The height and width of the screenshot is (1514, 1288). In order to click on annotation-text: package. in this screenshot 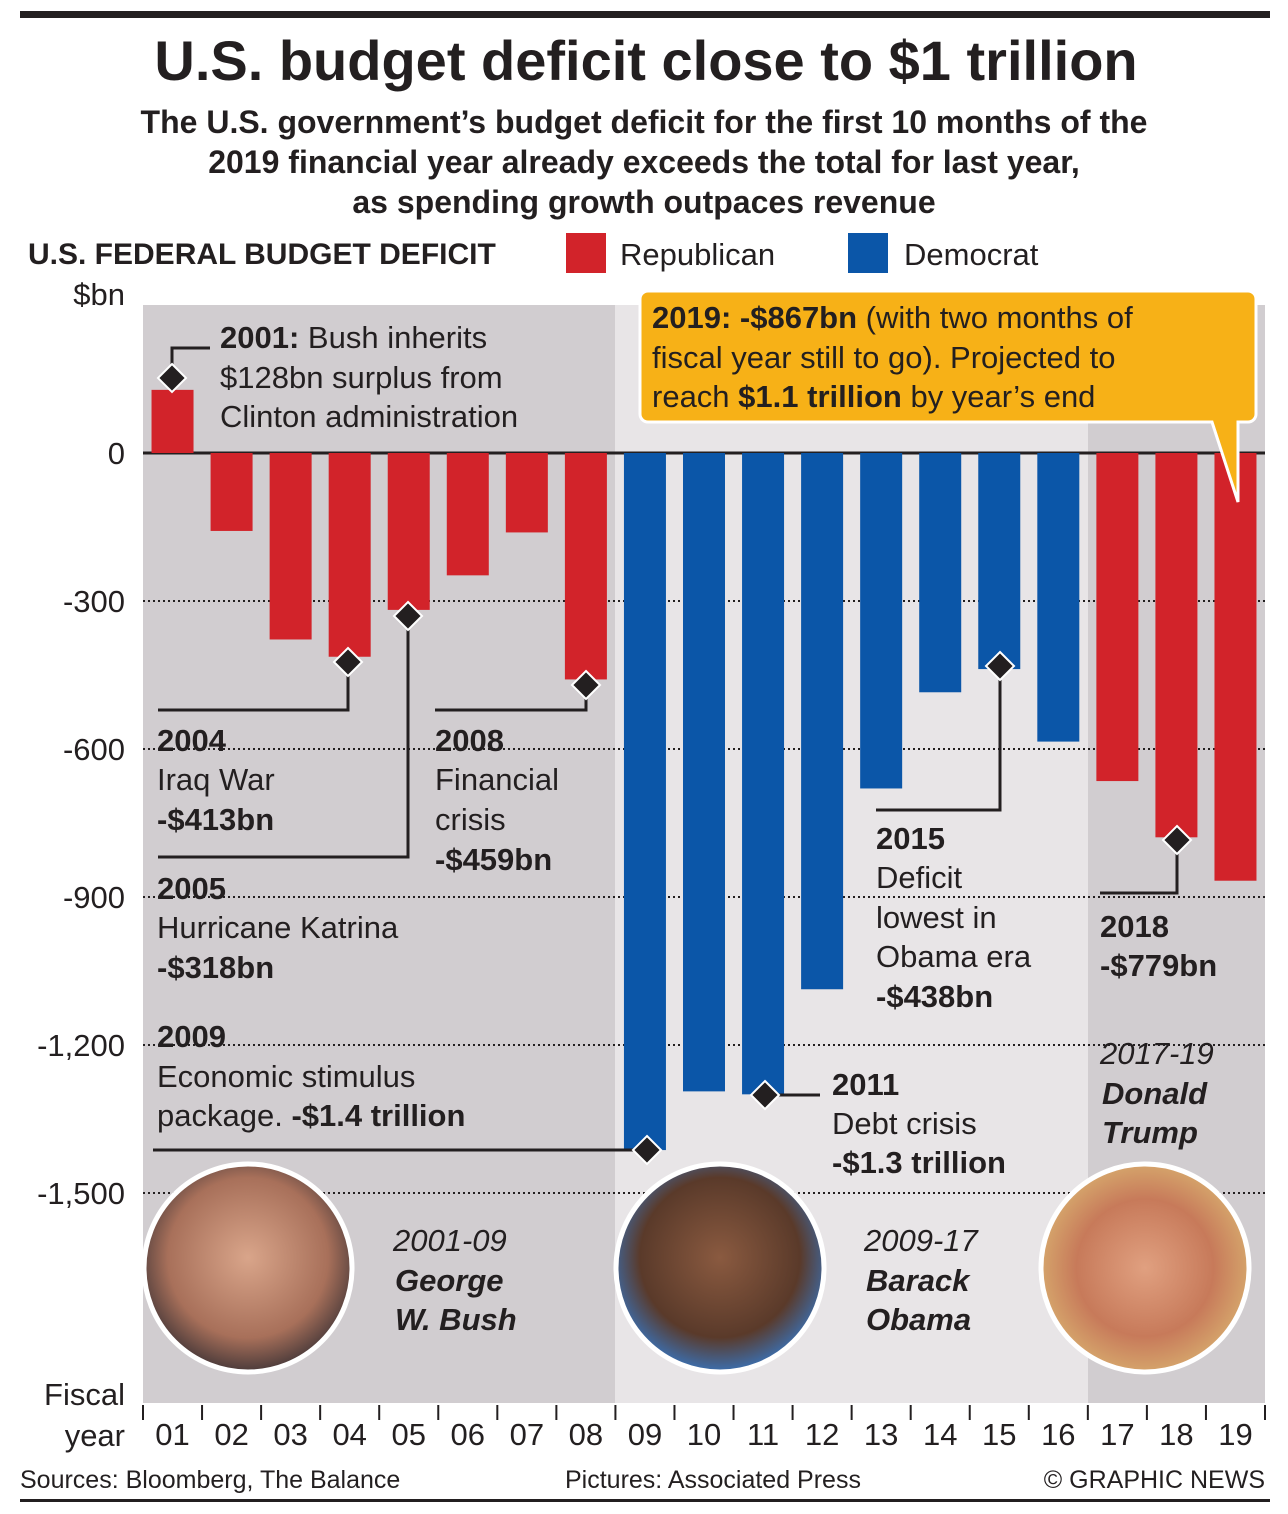, I will do `click(224, 1115)`.